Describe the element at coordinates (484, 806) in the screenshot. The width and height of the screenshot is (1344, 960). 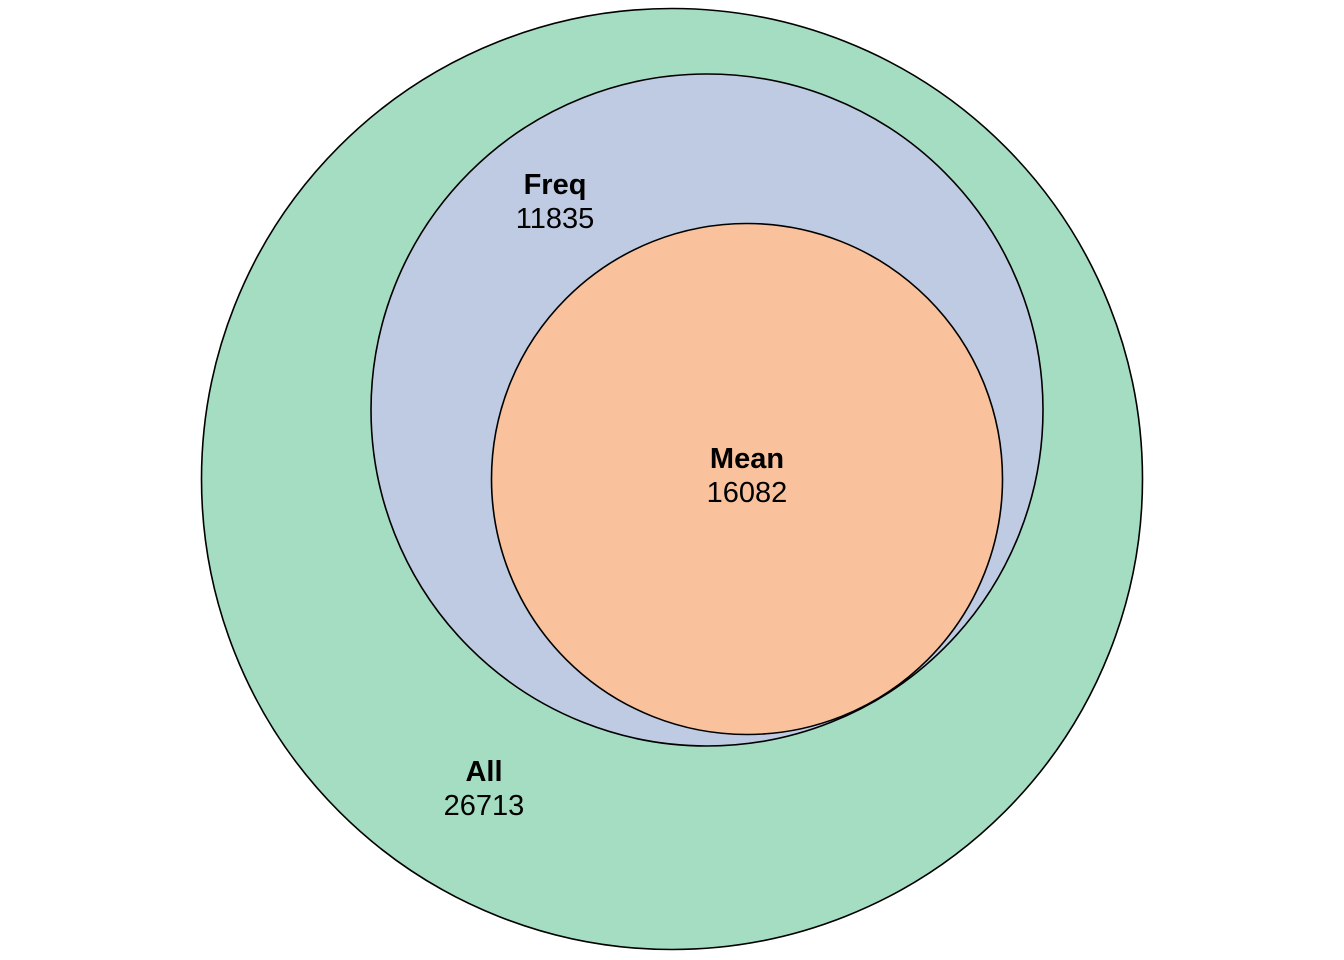
I see `set-all-count: 26713` at that location.